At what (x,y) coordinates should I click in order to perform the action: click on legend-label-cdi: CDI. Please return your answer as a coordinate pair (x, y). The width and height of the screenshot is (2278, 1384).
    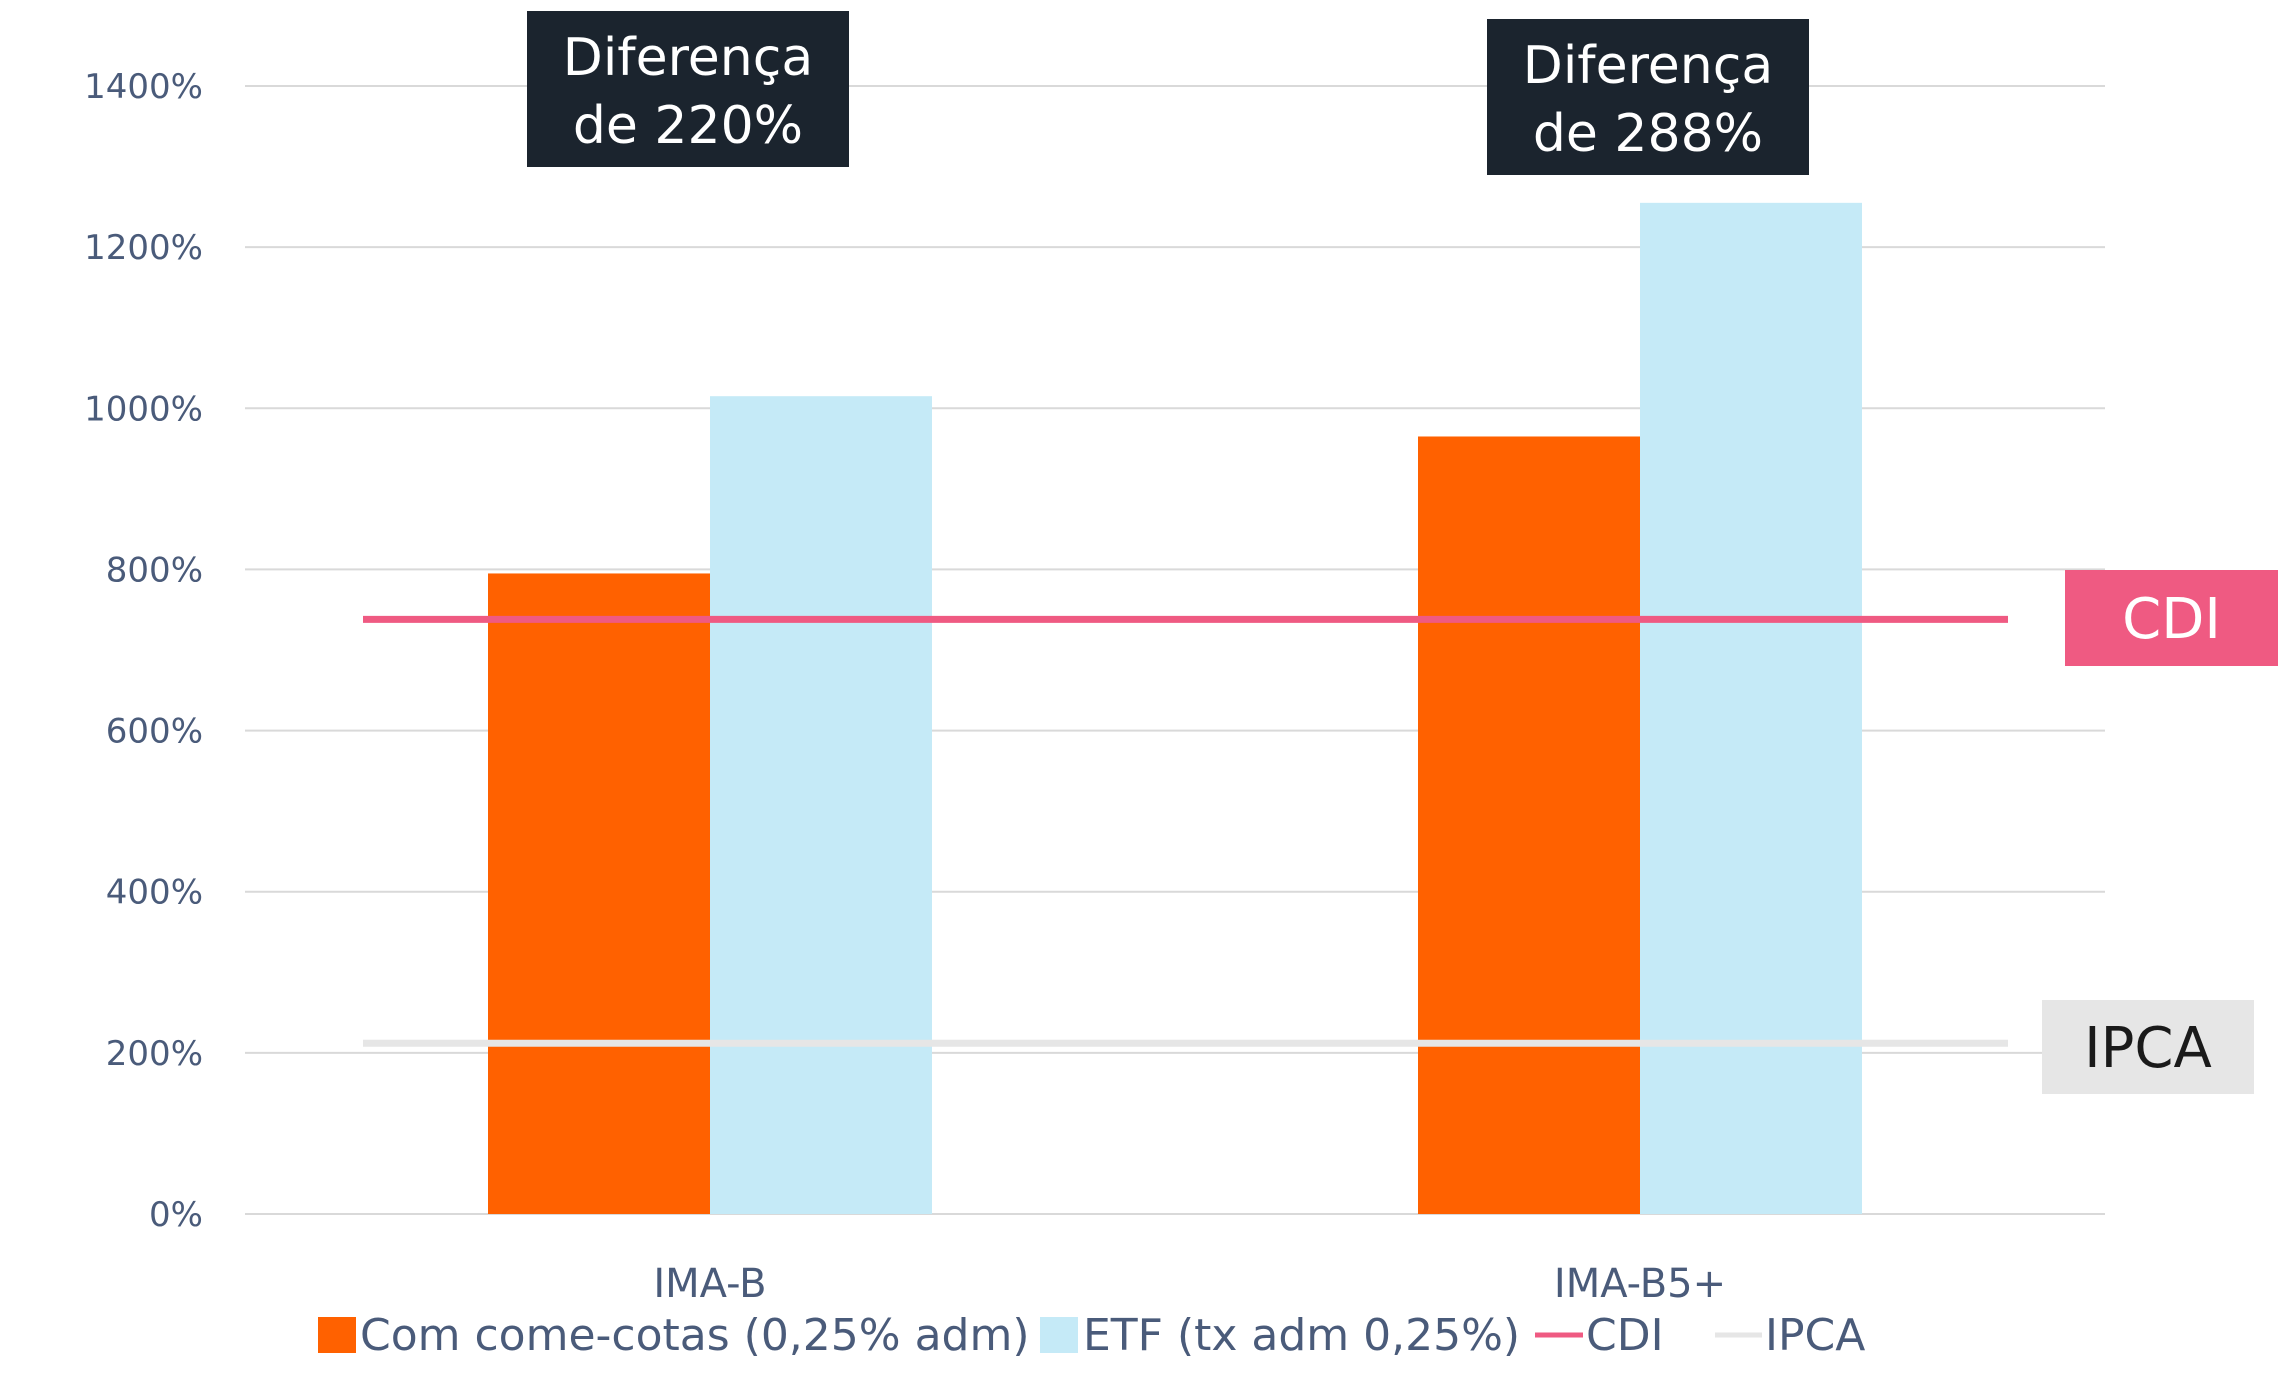
    Looking at the image, I should click on (1625, 1335).